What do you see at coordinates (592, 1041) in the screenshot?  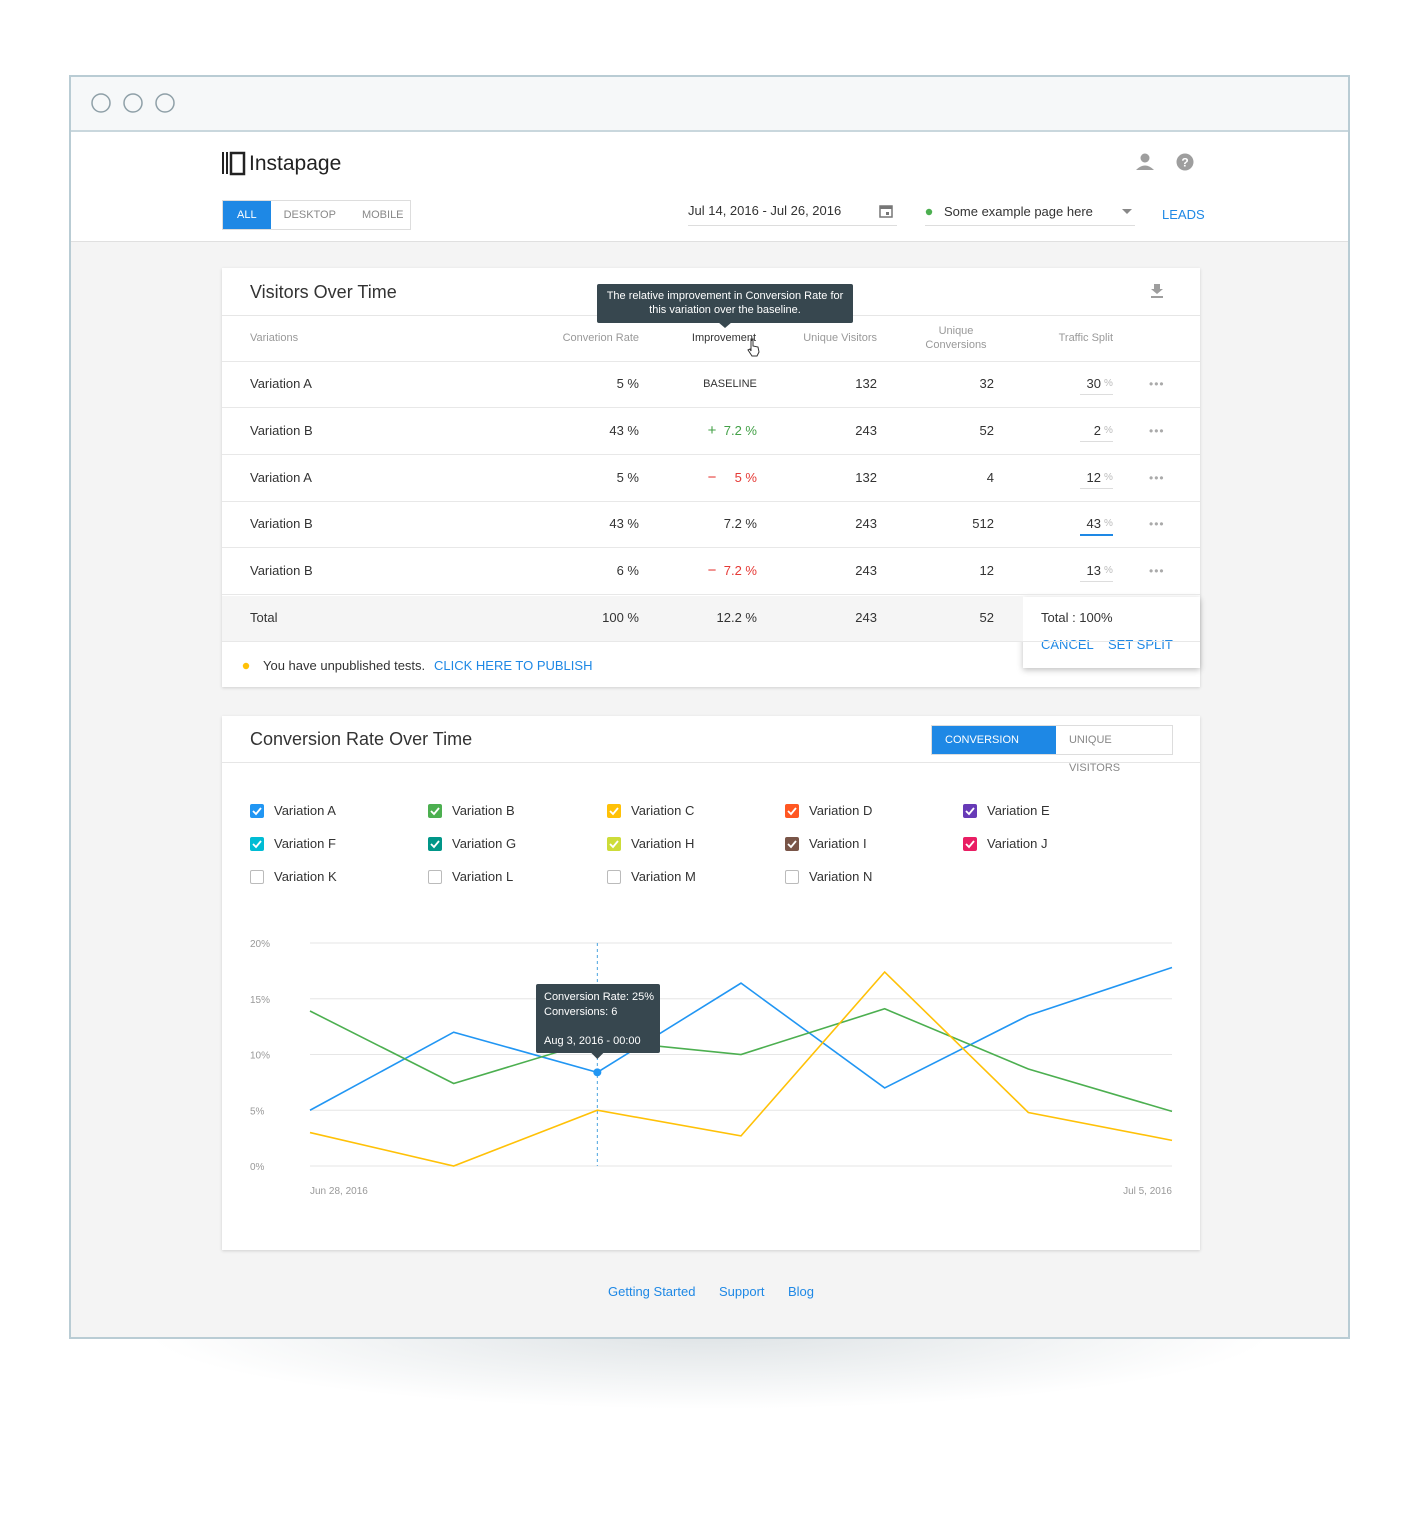 I see `tooltip-date: Aug 3, 2016 - 00:00` at bounding box center [592, 1041].